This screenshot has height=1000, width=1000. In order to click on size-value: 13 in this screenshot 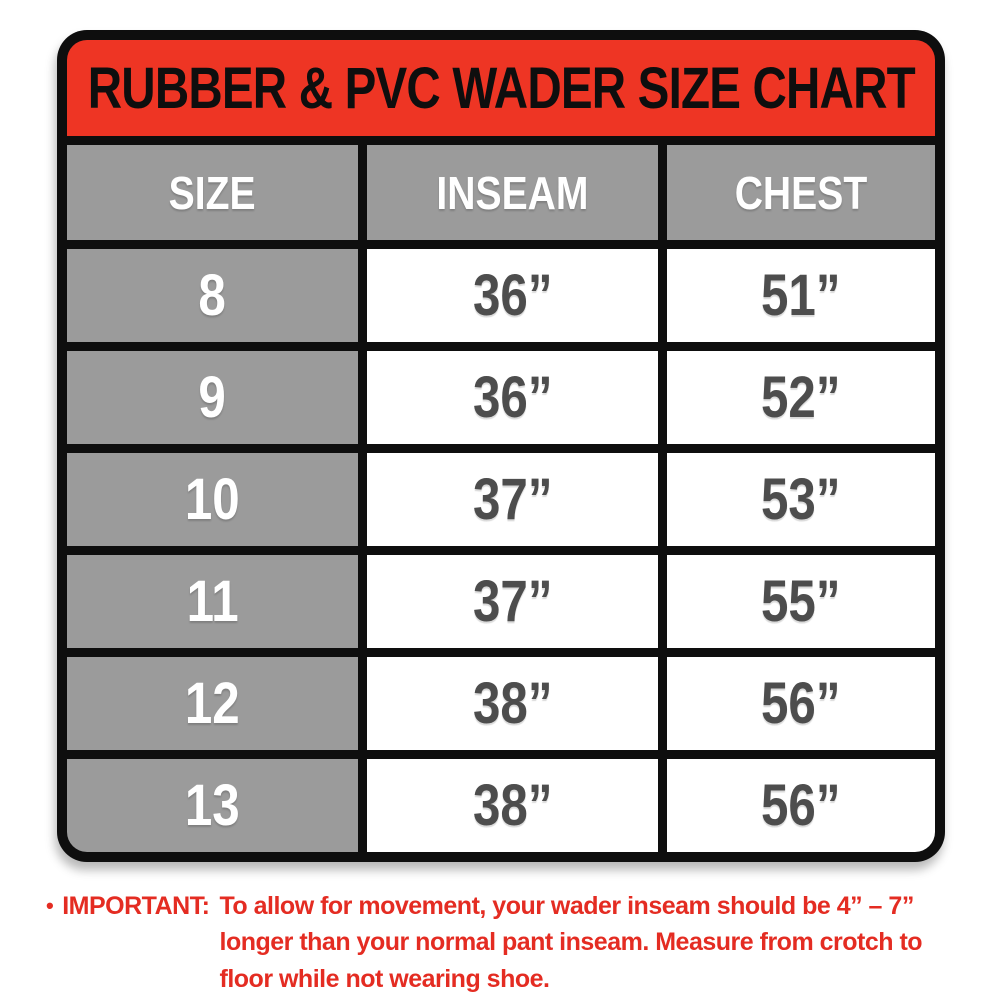, I will do `click(212, 805)`.